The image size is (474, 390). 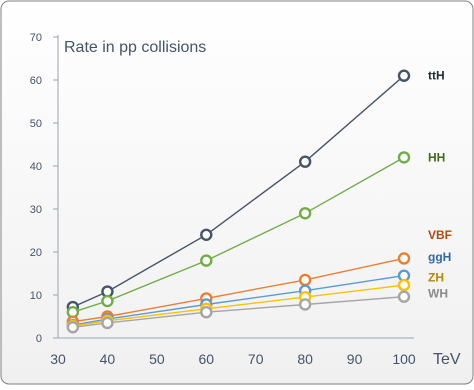 What do you see at coordinates (355, 359) in the screenshot?
I see `x-tick-label: 90` at bounding box center [355, 359].